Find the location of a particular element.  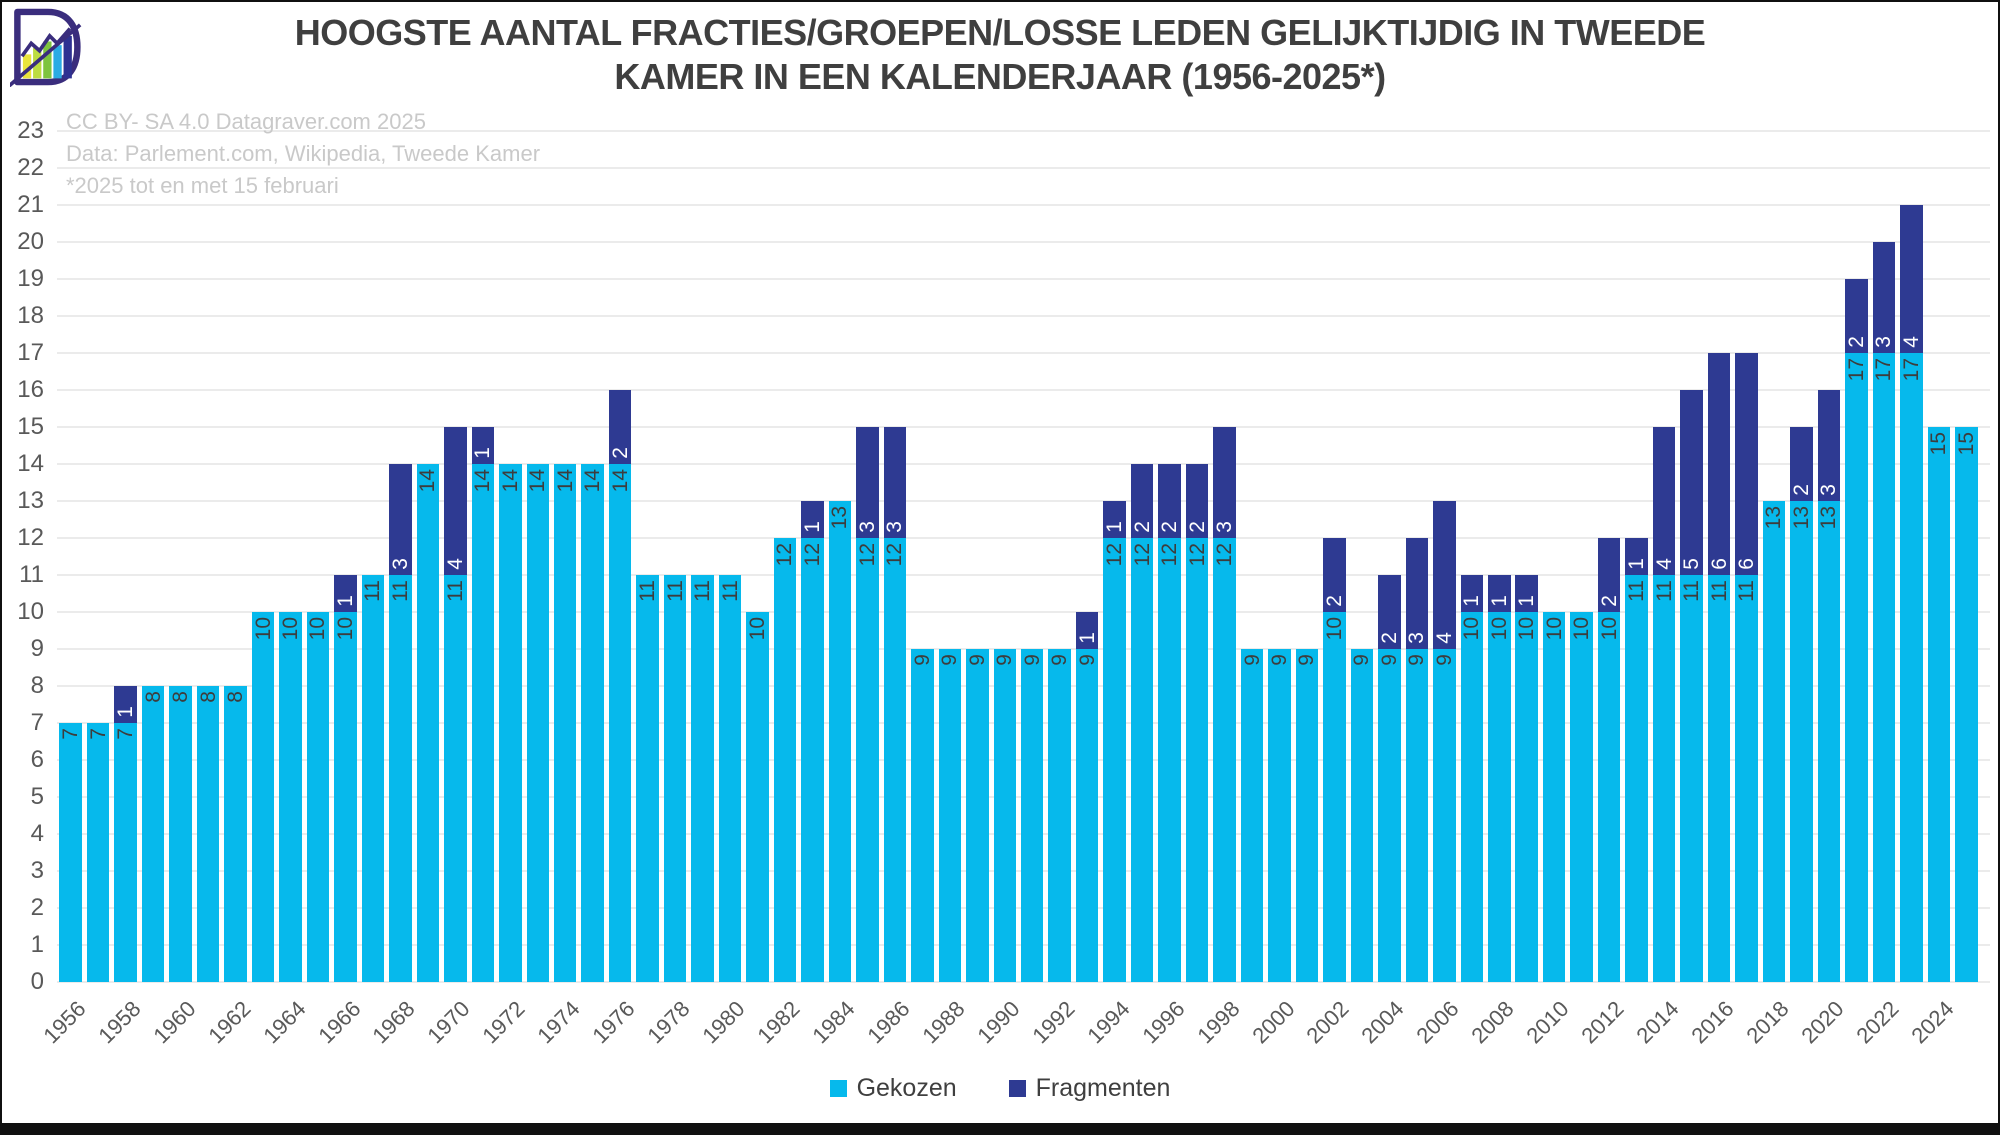

bar-segment-fragmenten-2013: 1 is located at coordinates (1636, 556).